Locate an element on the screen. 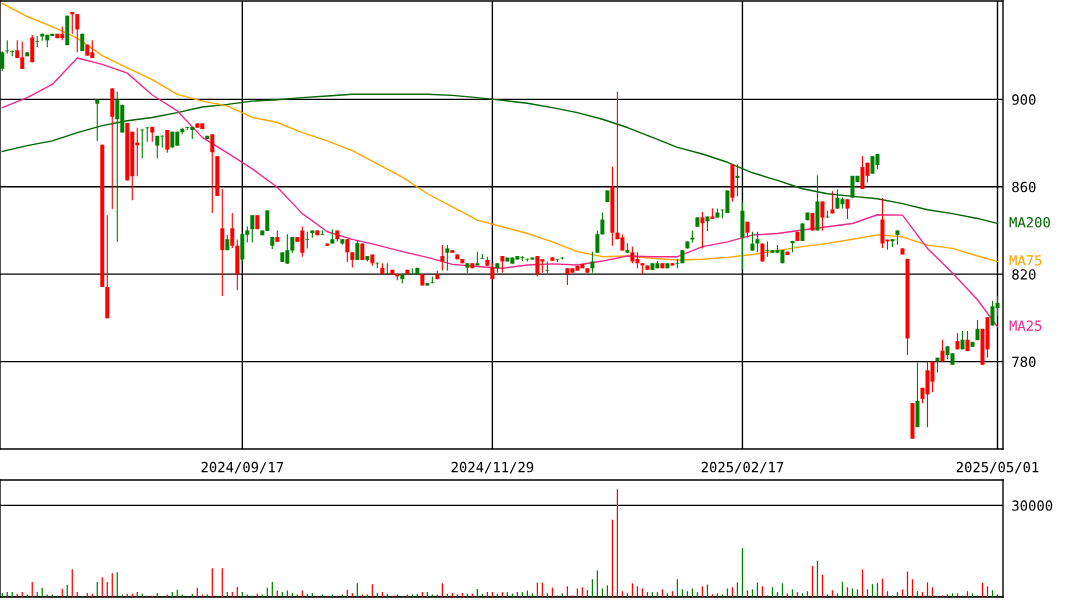 Image resolution: width=1065 pixels, height=600 pixels. x-tick-label: 2024/09/17 is located at coordinates (242, 467).